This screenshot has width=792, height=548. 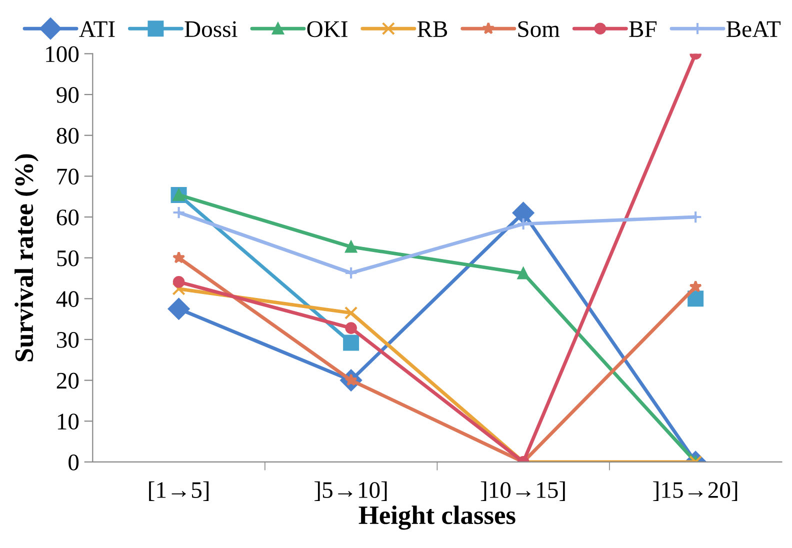 What do you see at coordinates (522, 491) in the screenshot?
I see `x-tick-label: ]10→15]` at bounding box center [522, 491].